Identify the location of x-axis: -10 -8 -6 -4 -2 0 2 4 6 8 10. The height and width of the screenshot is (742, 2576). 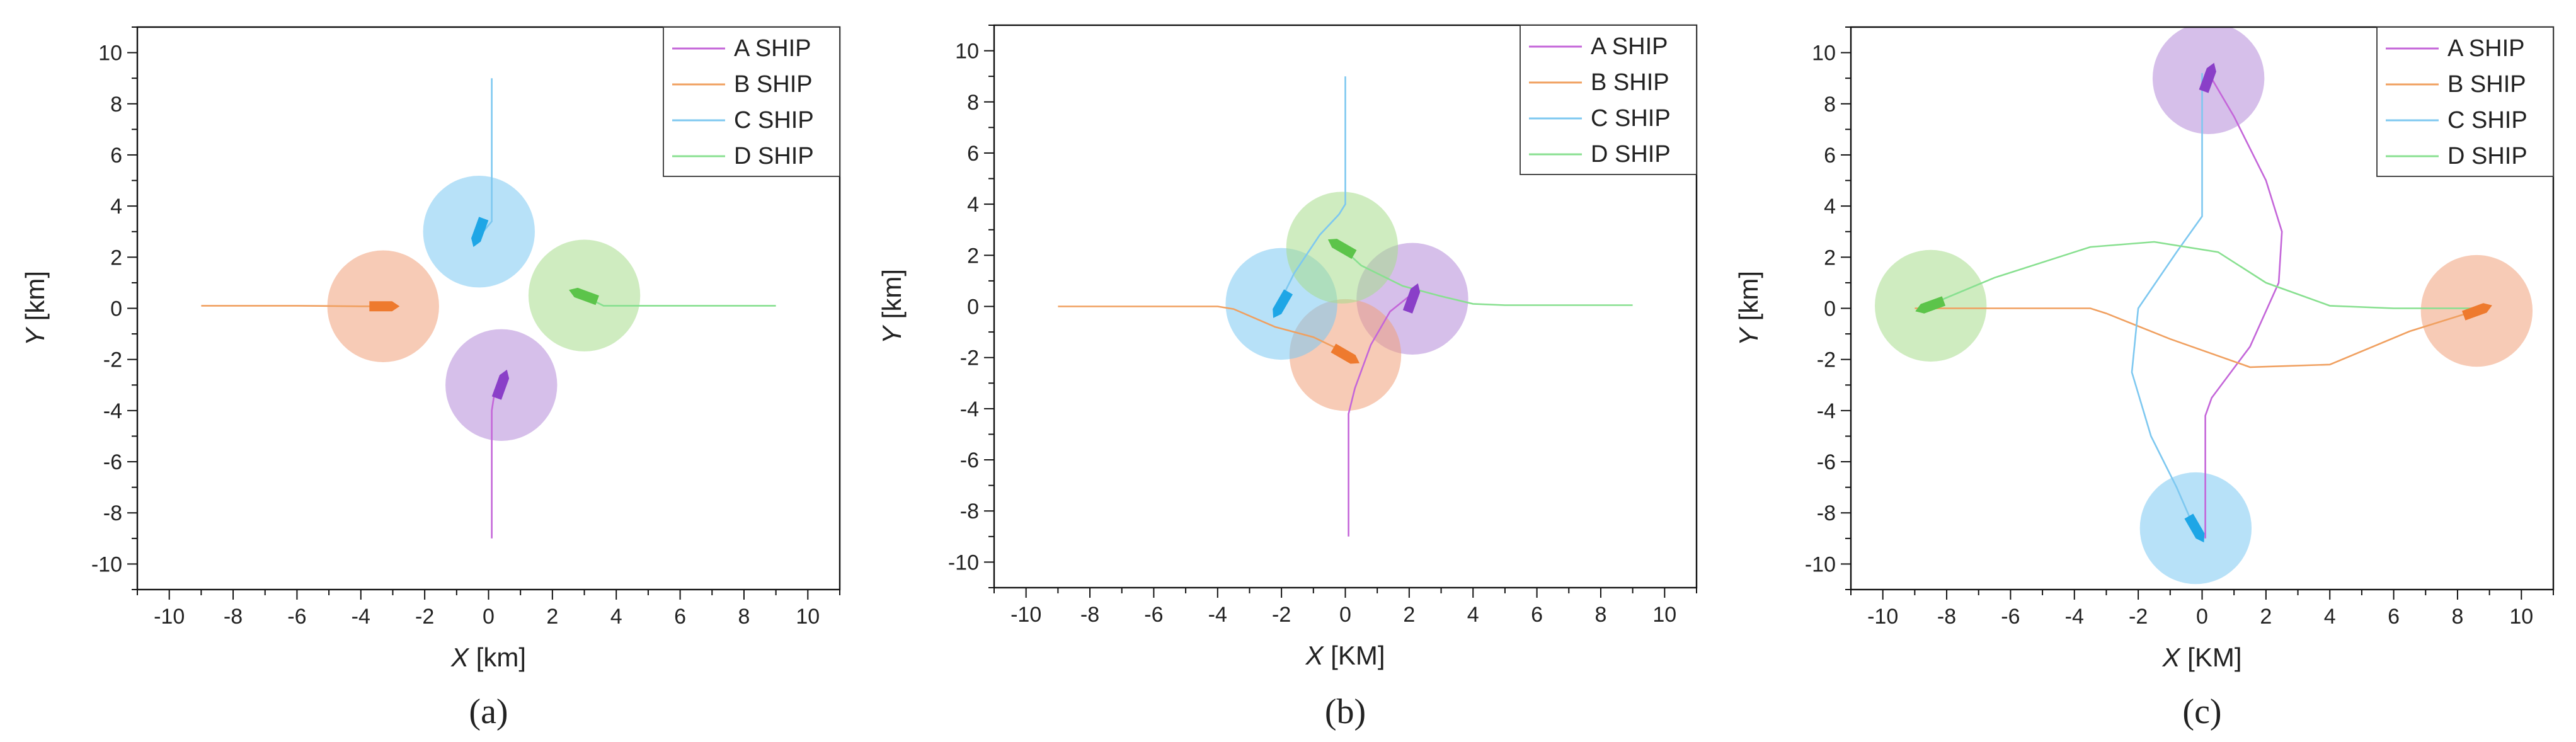
(1345, 607).